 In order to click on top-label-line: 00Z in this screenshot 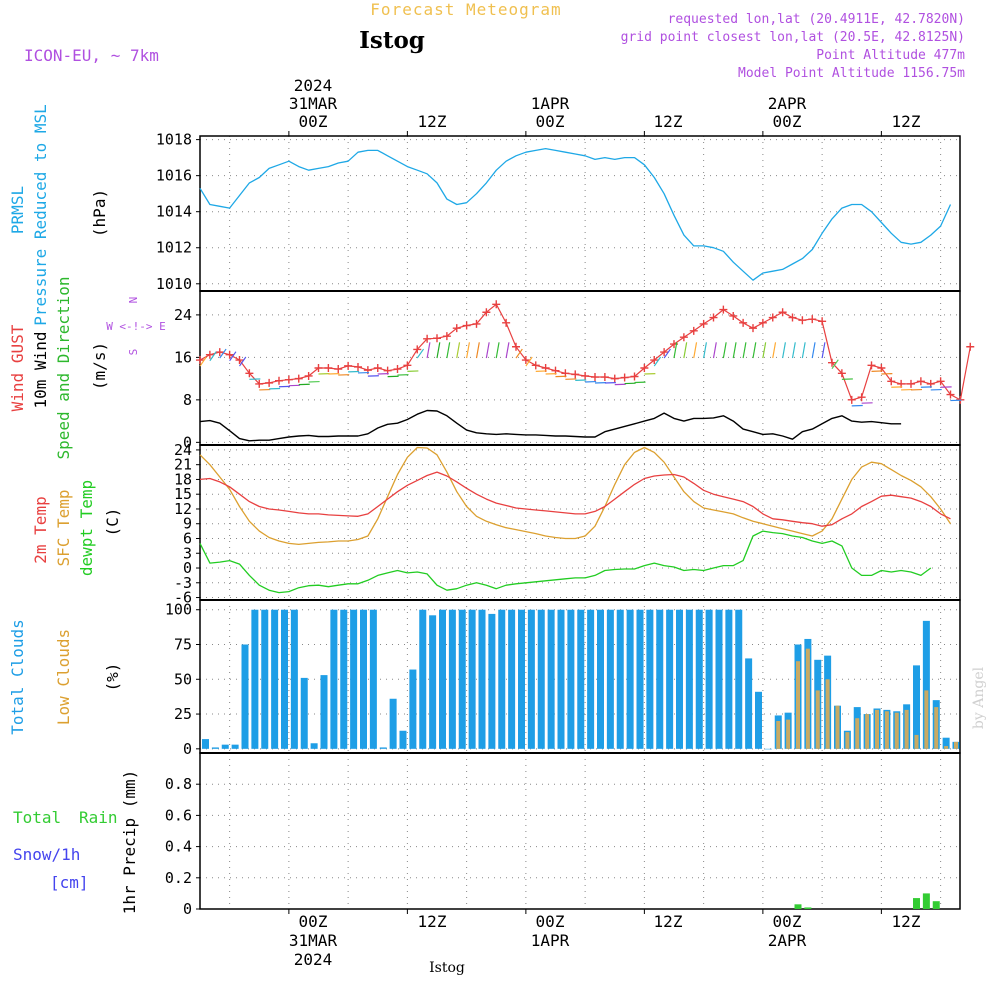, I will do `click(550, 121)`.